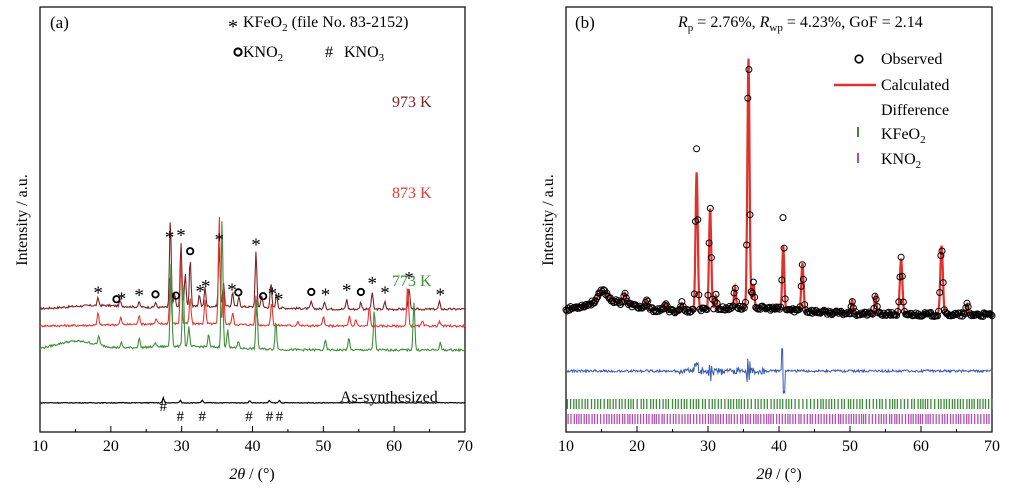 This screenshot has width=1014, height=489. Describe the element at coordinates (911, 59) in the screenshot. I see `legend-observed-label: Observed` at that location.